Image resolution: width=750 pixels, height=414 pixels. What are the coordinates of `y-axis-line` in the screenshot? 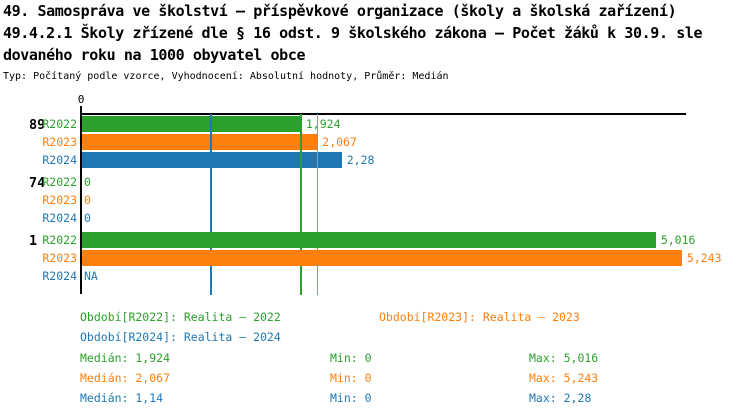 It's located at (80, 203).